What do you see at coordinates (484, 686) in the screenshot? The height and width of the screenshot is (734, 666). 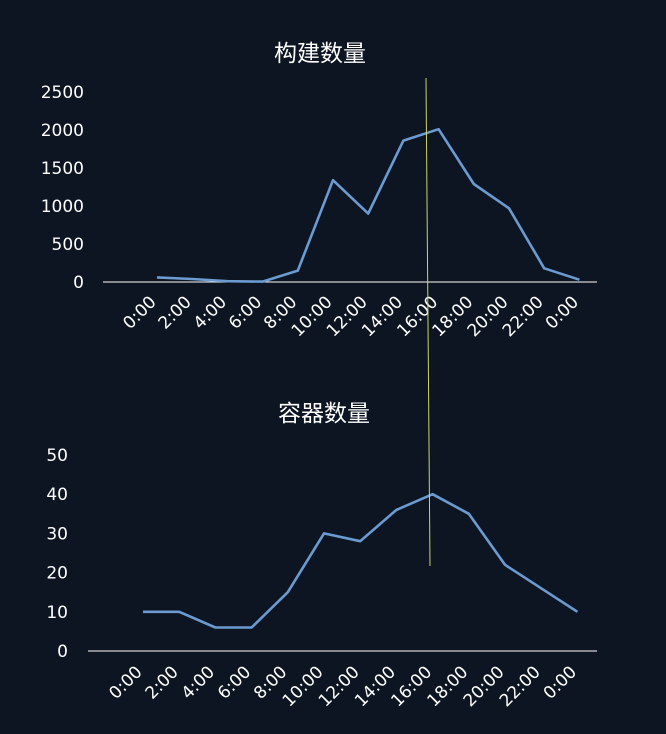 I see `x-tick-label: 20:00` at bounding box center [484, 686].